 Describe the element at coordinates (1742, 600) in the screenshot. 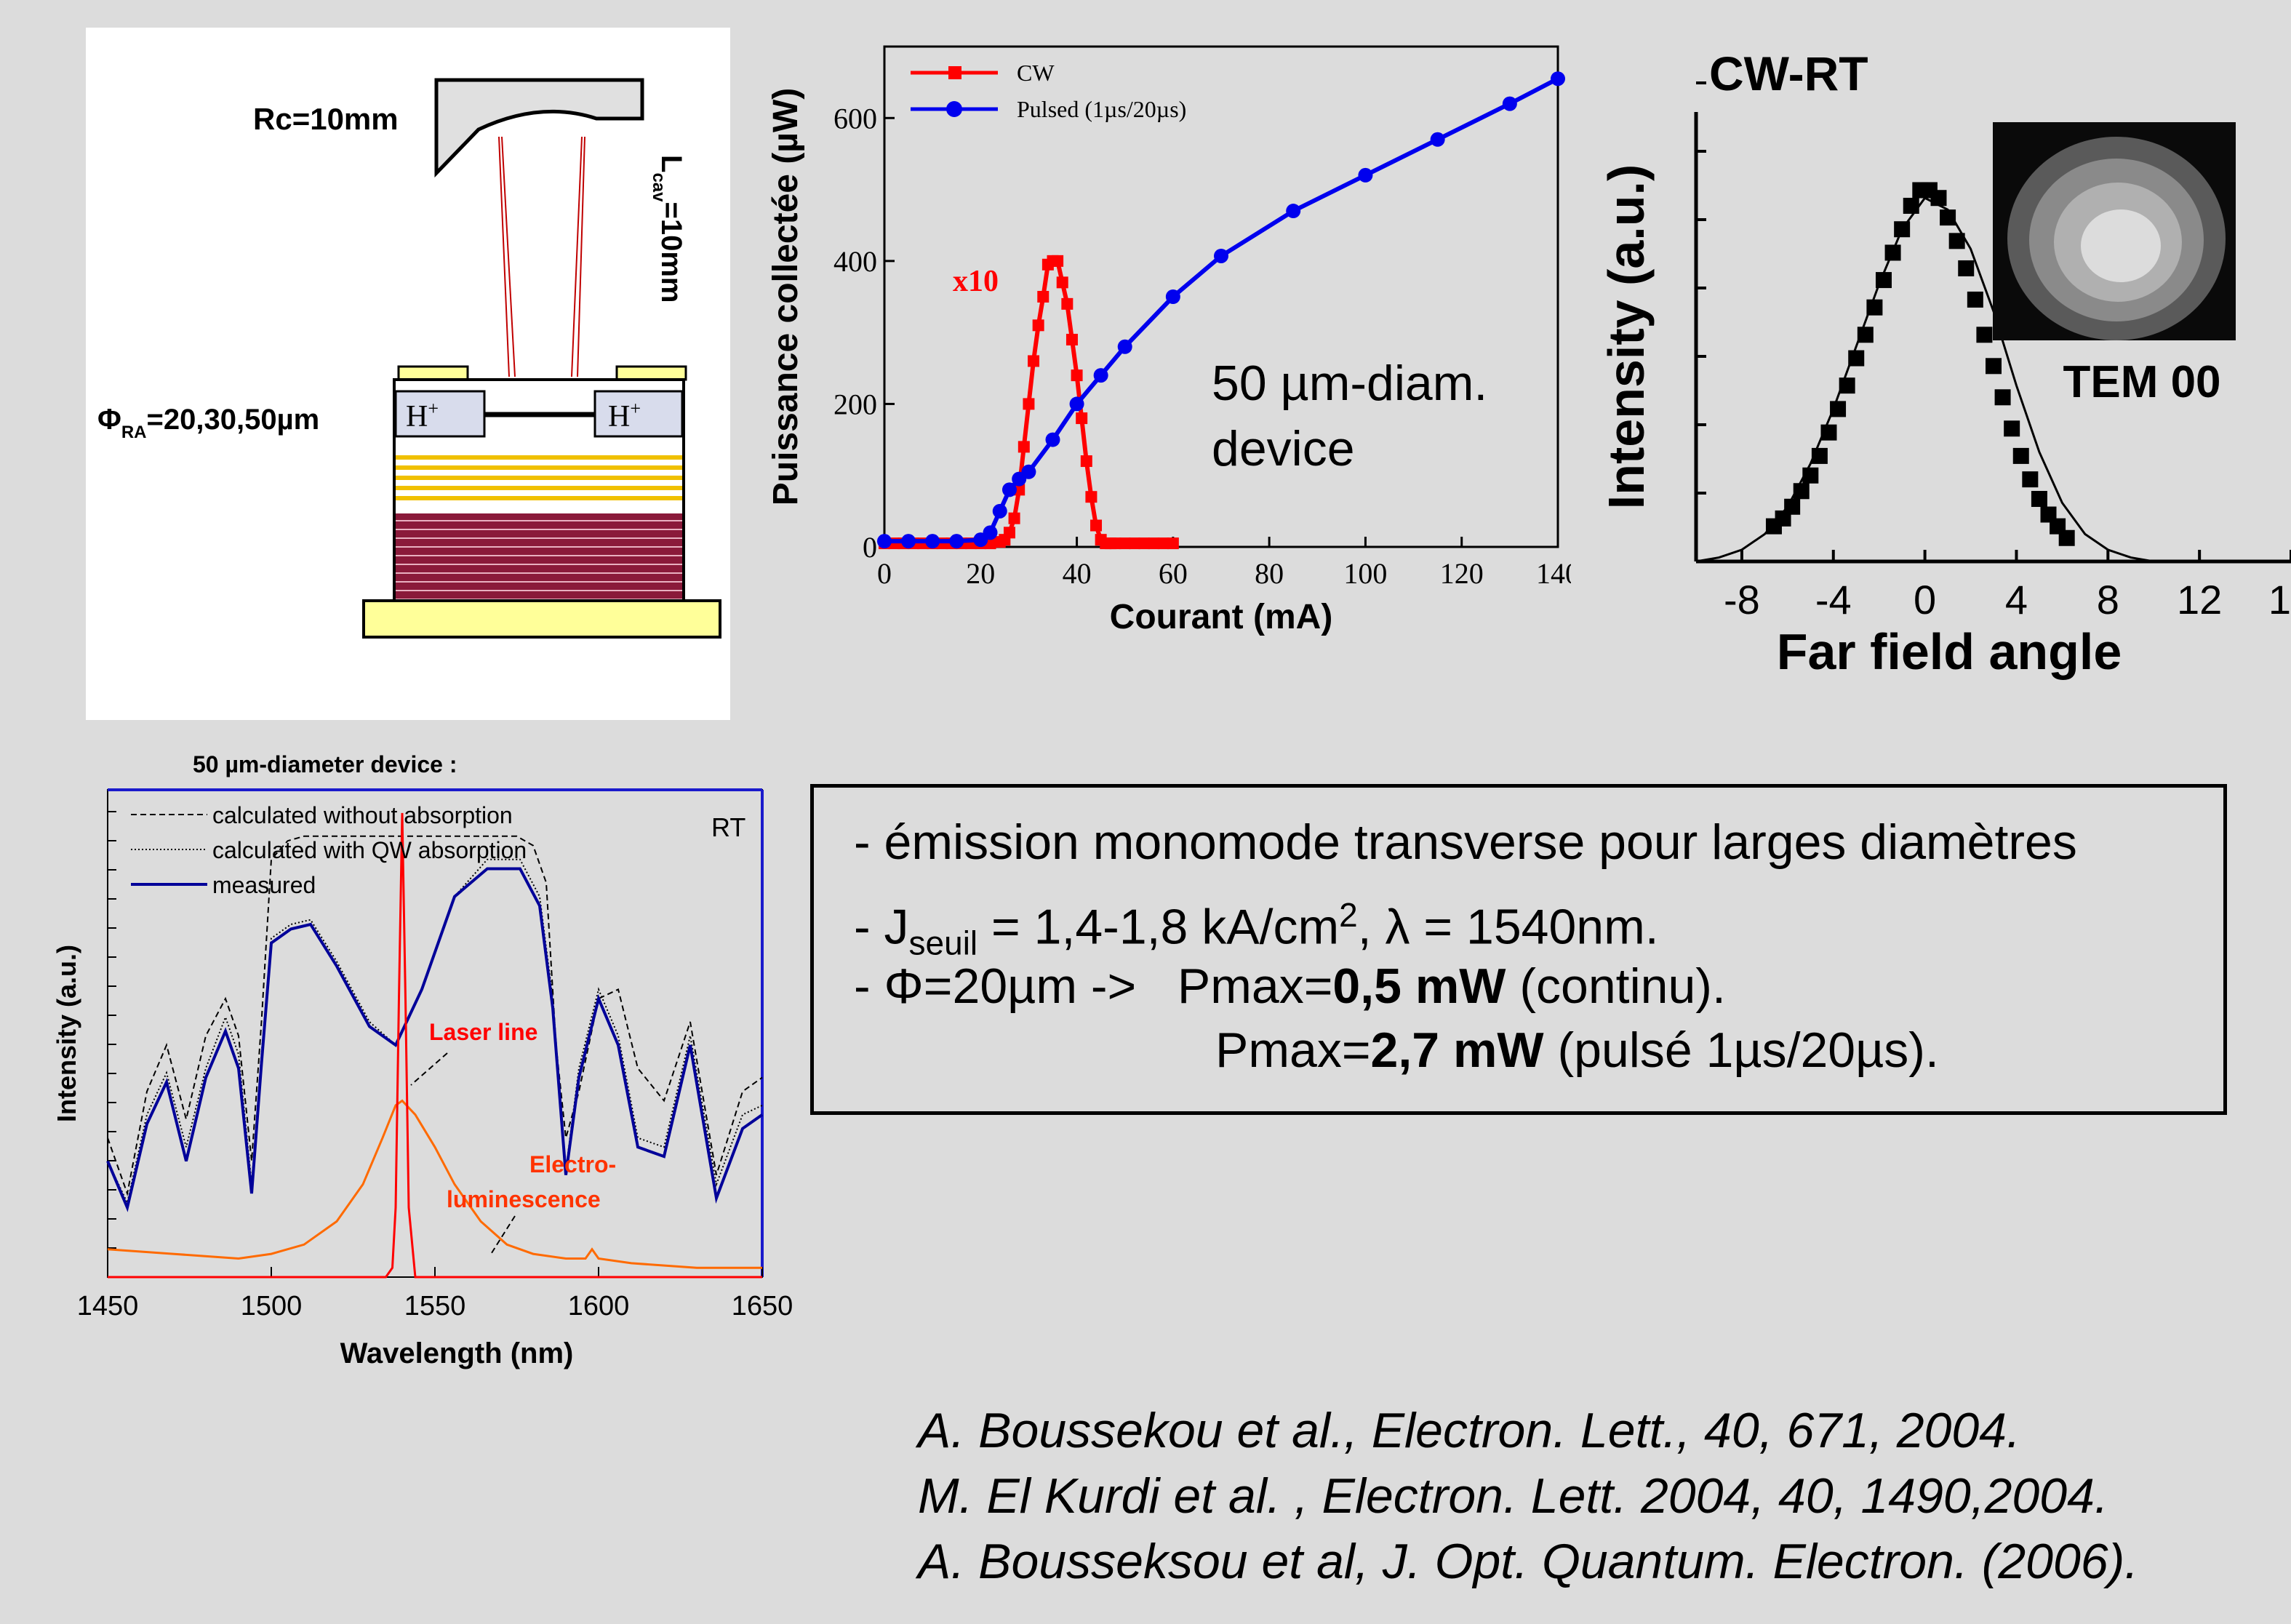

I see `x-tick-label: -8` at that location.